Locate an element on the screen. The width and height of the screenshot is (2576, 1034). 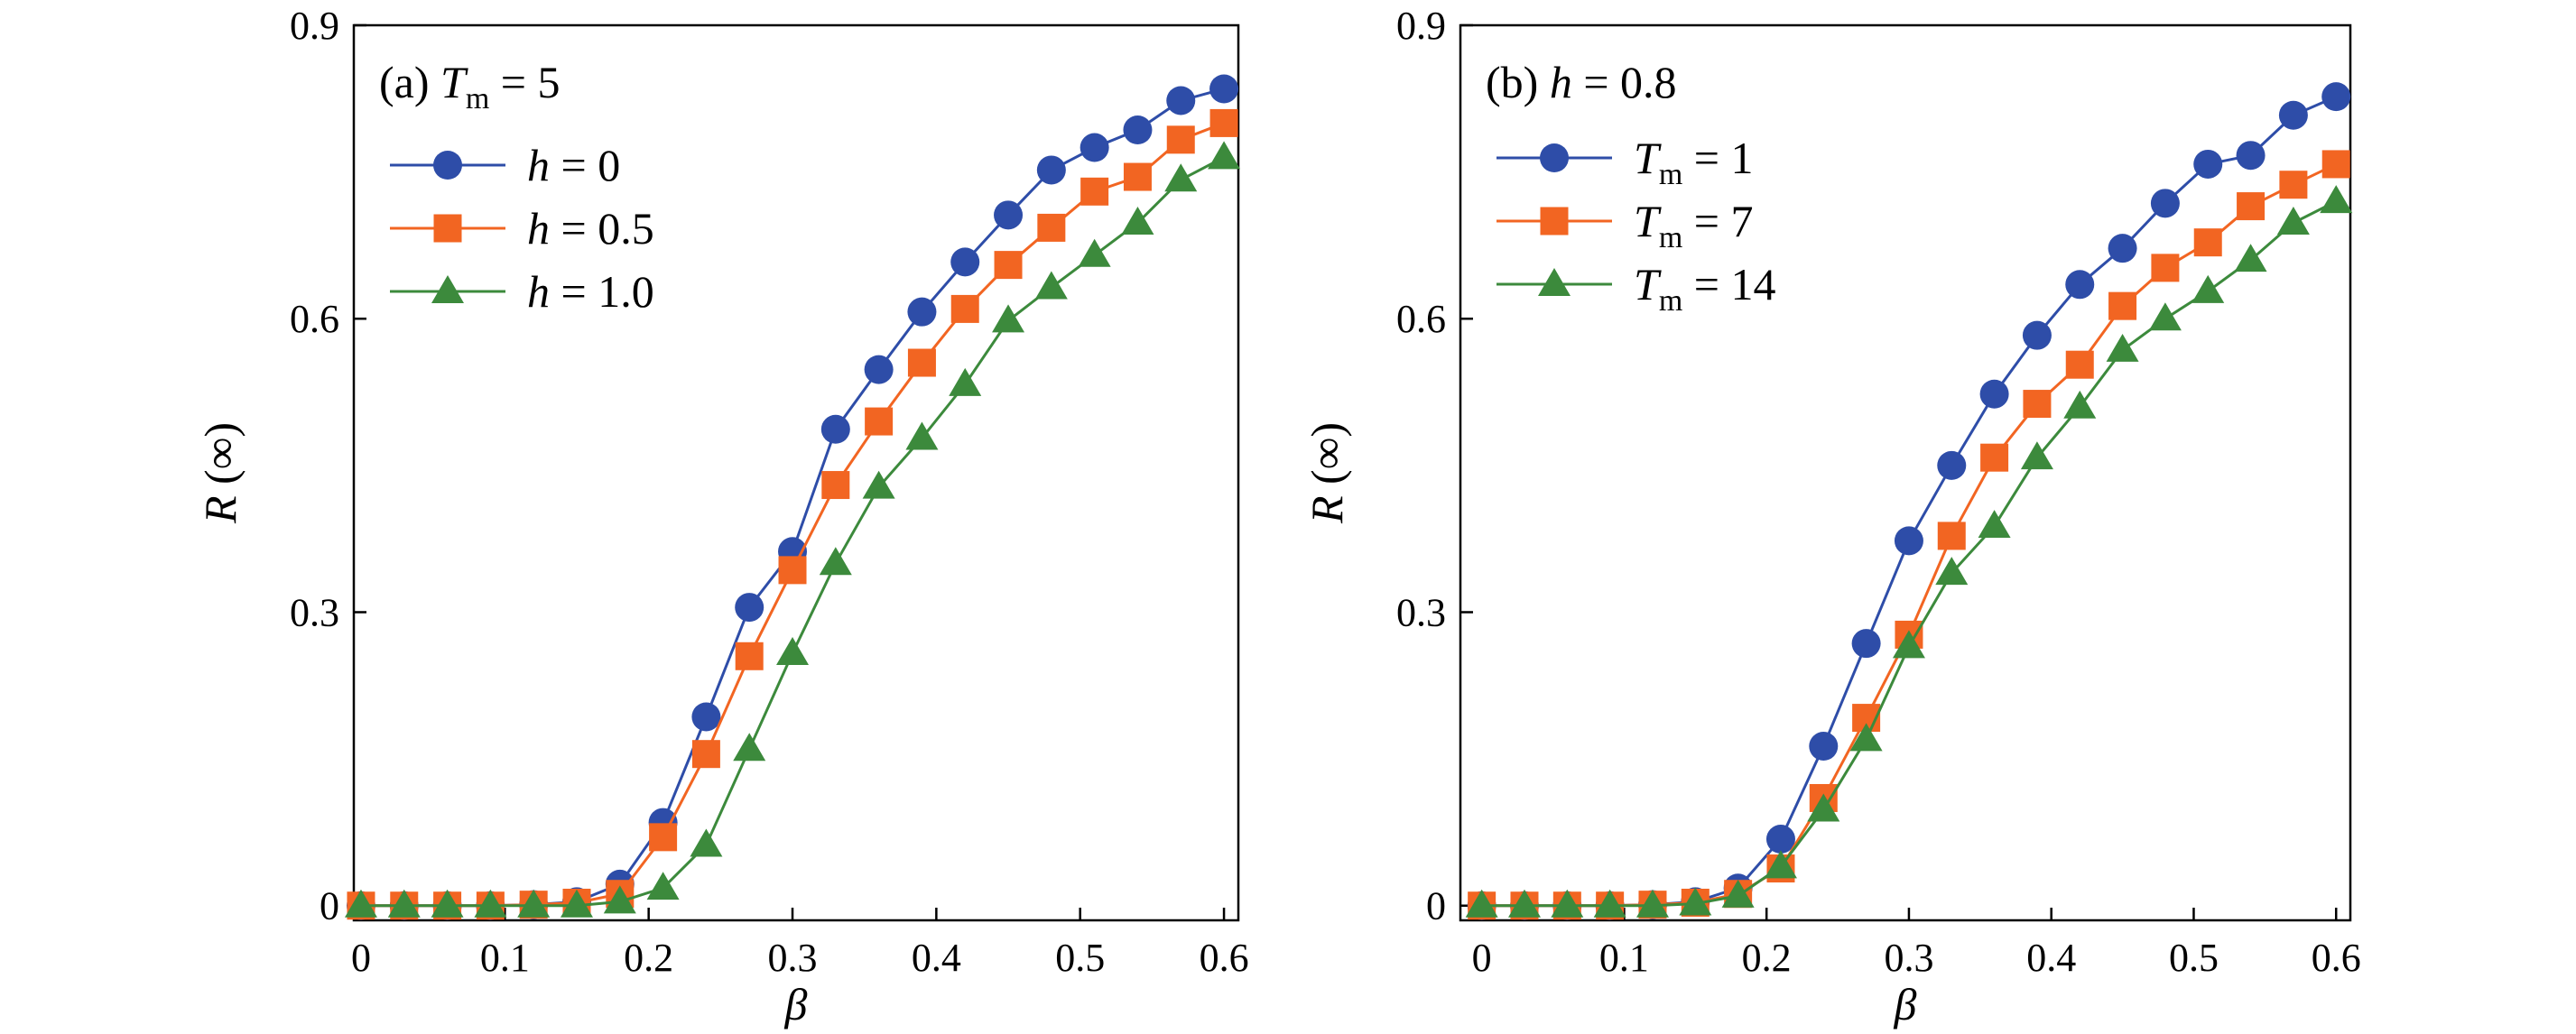
panel-annotation: (b) h = 0.8 is located at coordinates (1582, 82).